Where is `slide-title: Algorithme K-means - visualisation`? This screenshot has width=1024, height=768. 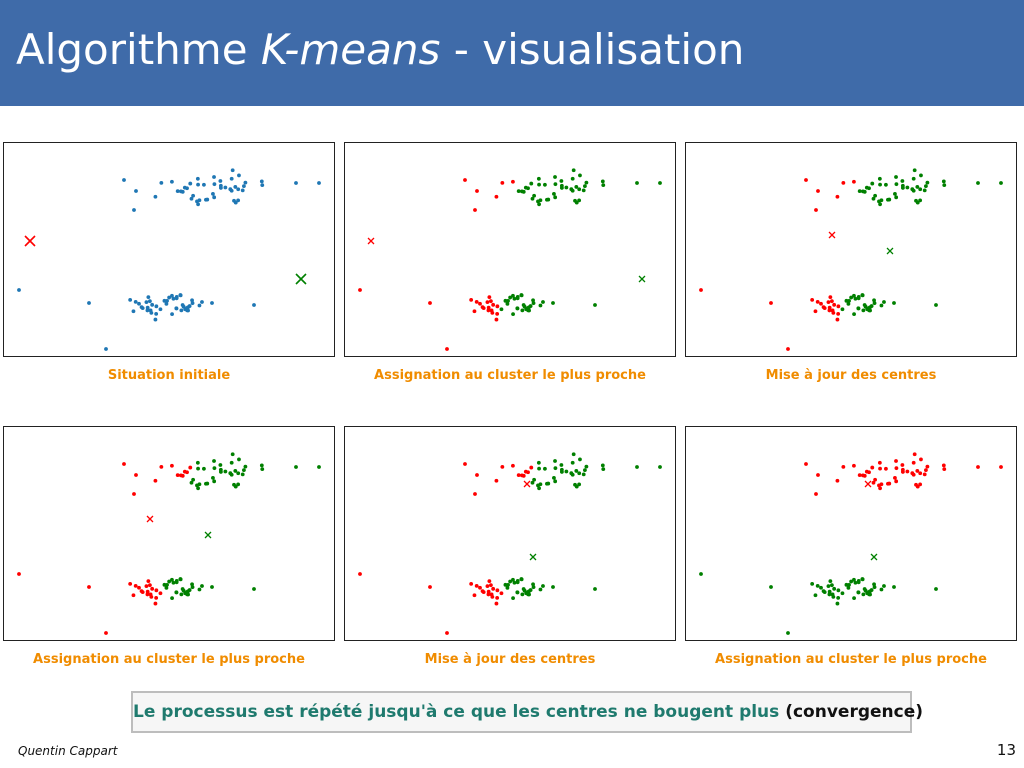
slide-title: Algorithme K-means - visualisation is located at coordinates (380, 50).